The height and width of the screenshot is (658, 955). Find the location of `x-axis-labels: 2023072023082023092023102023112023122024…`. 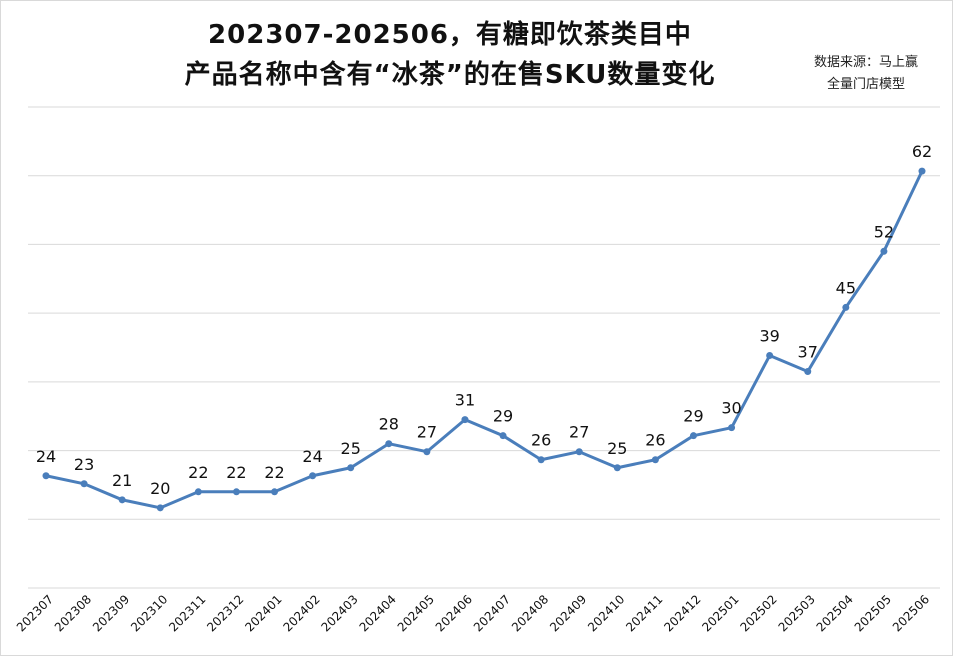

x-axis-labels: 2023072023082023092023102023112023122024… is located at coordinates (473, 613).